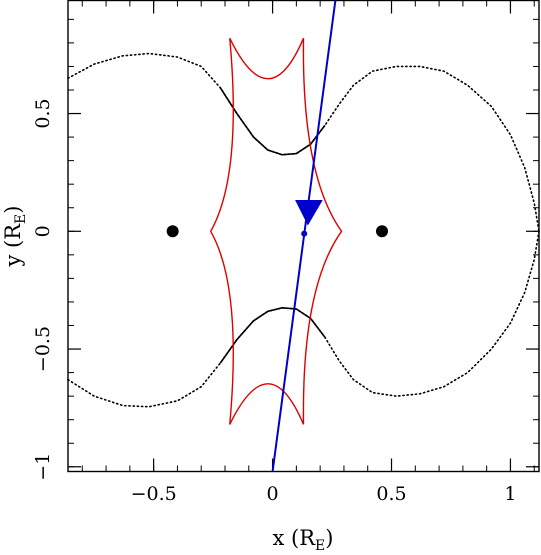  I want to click on x-tick-label: −0.5, so click(154, 494).